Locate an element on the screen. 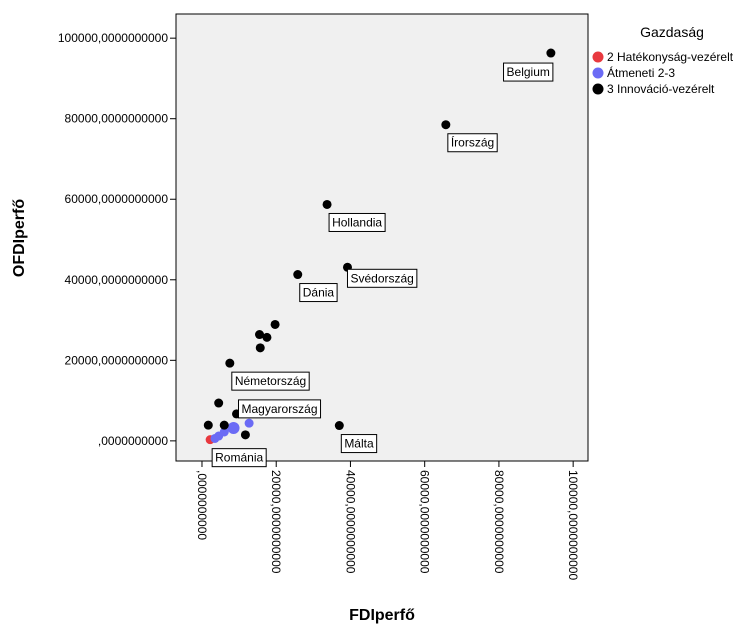 This screenshot has width=755, height=626. y-tick-label: ,0000000000 is located at coordinates (133, 441).